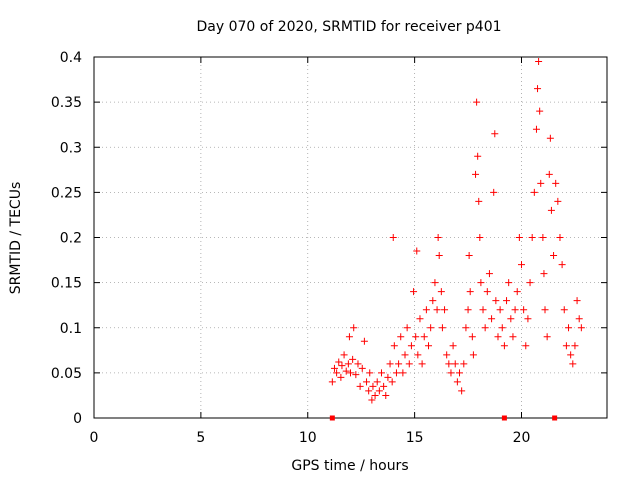 This screenshot has width=640, height=480. I want to click on y-tick-label: 0, so click(77, 419).